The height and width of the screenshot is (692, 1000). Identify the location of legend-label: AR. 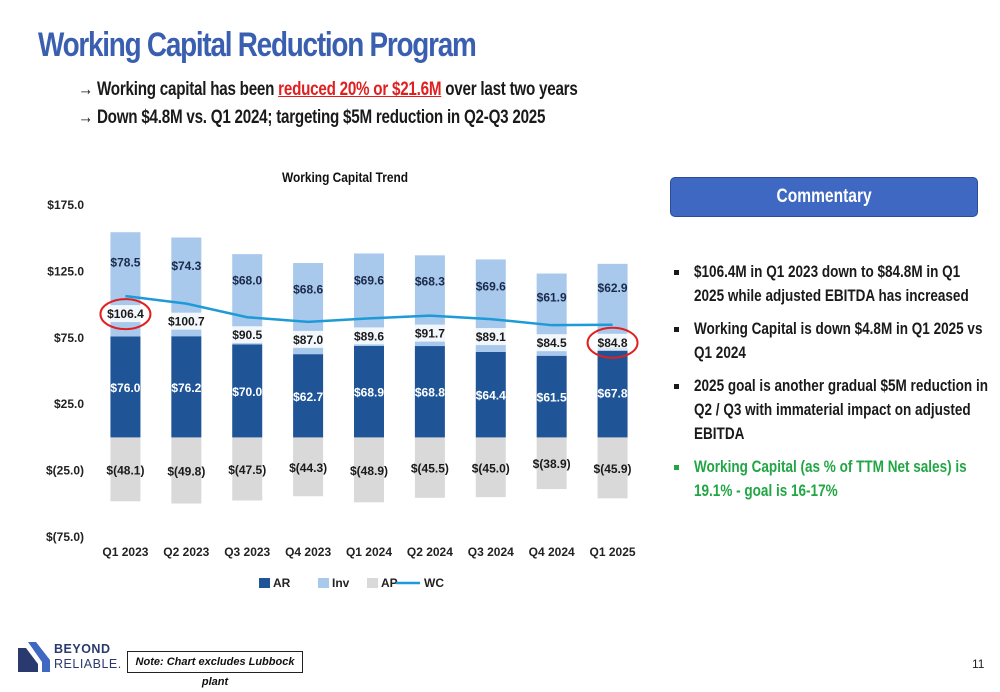
(282, 583).